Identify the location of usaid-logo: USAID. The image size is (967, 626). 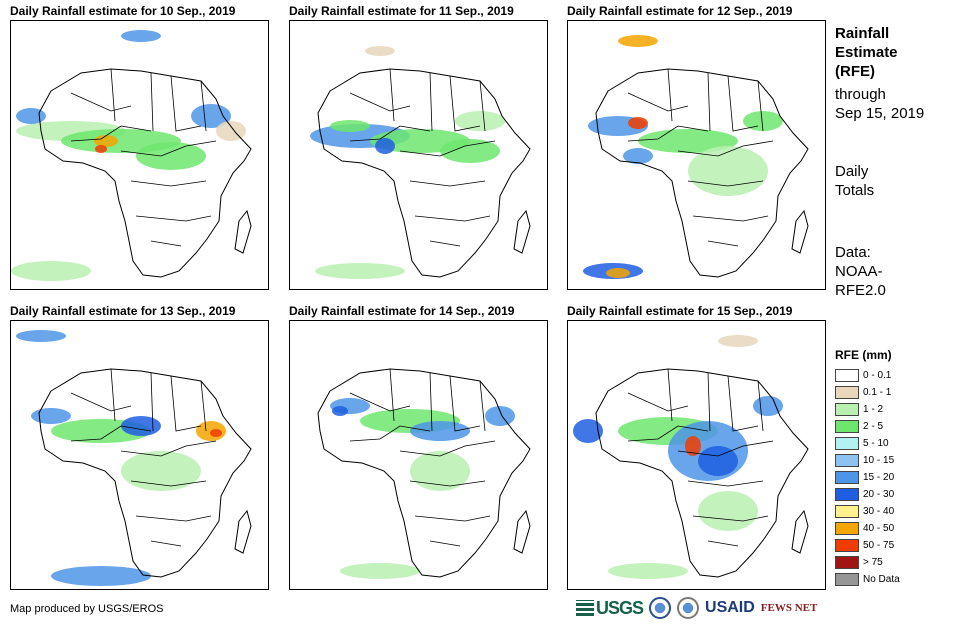
(730, 607).